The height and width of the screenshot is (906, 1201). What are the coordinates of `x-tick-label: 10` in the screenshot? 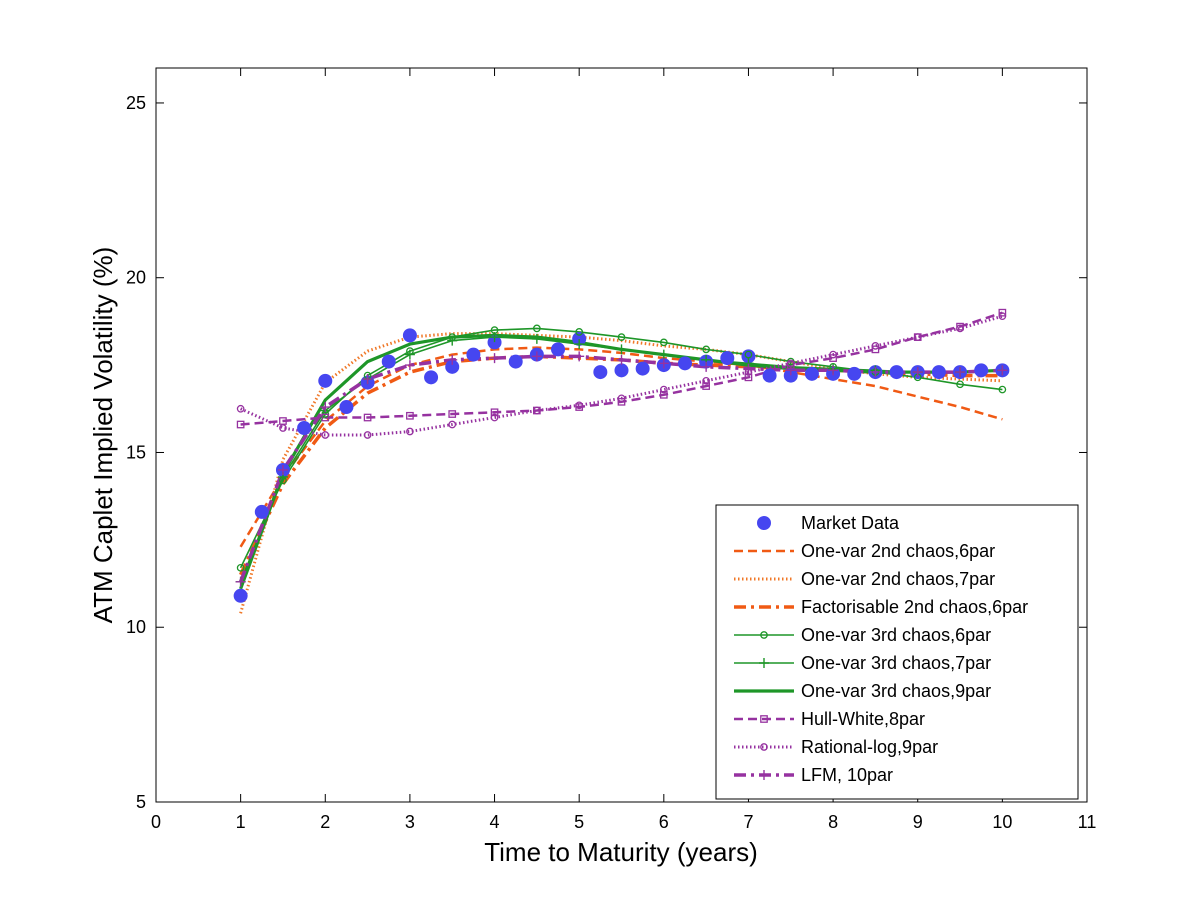 It's located at (1002, 822).